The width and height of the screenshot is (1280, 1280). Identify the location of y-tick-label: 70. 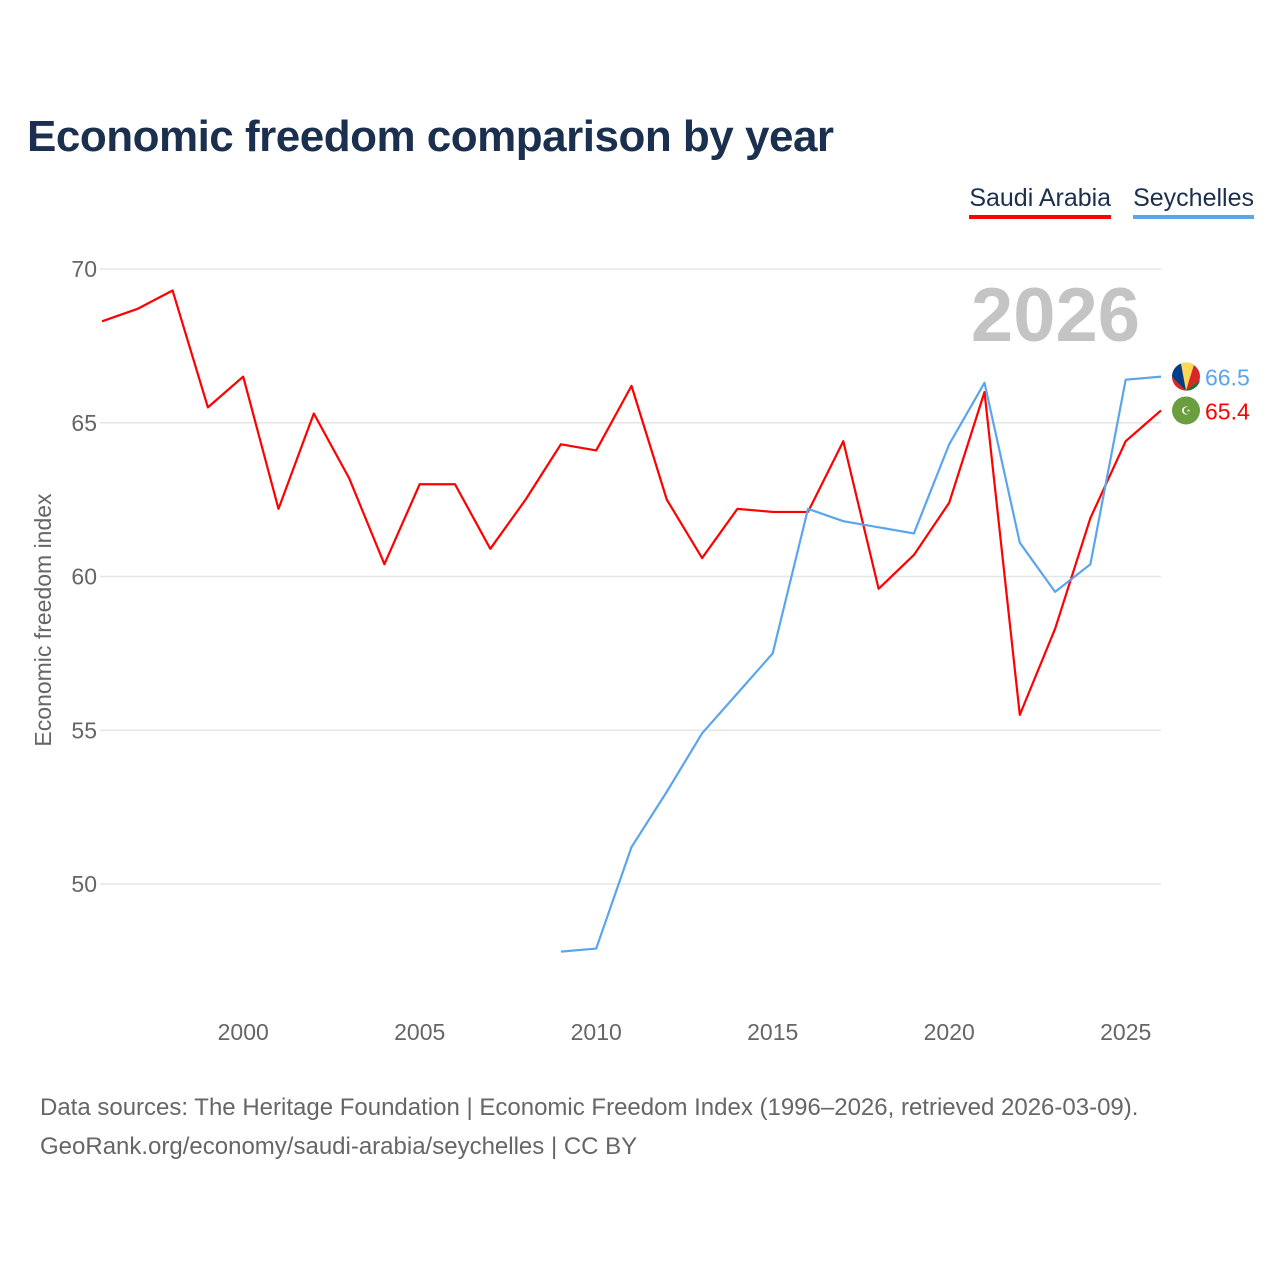
(84, 269).